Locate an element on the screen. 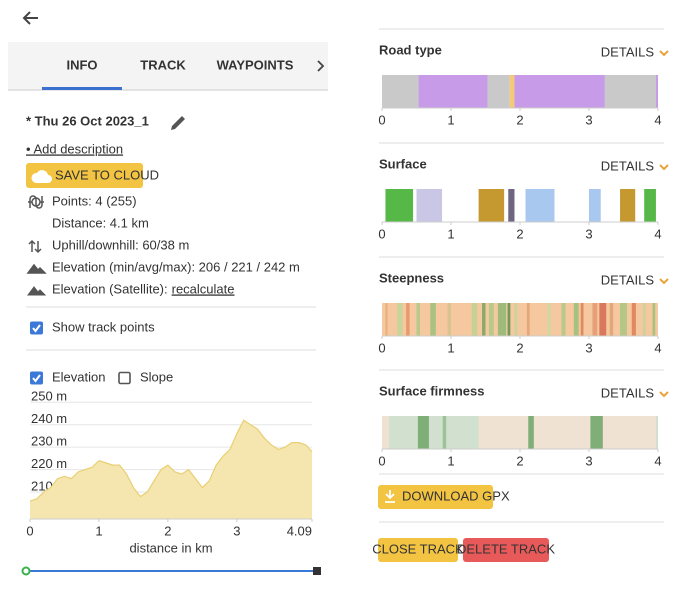 Image resolution: width=685 pixels, height=600 pixels. delete-button-label: DELETE TRACK is located at coordinates (506, 548).